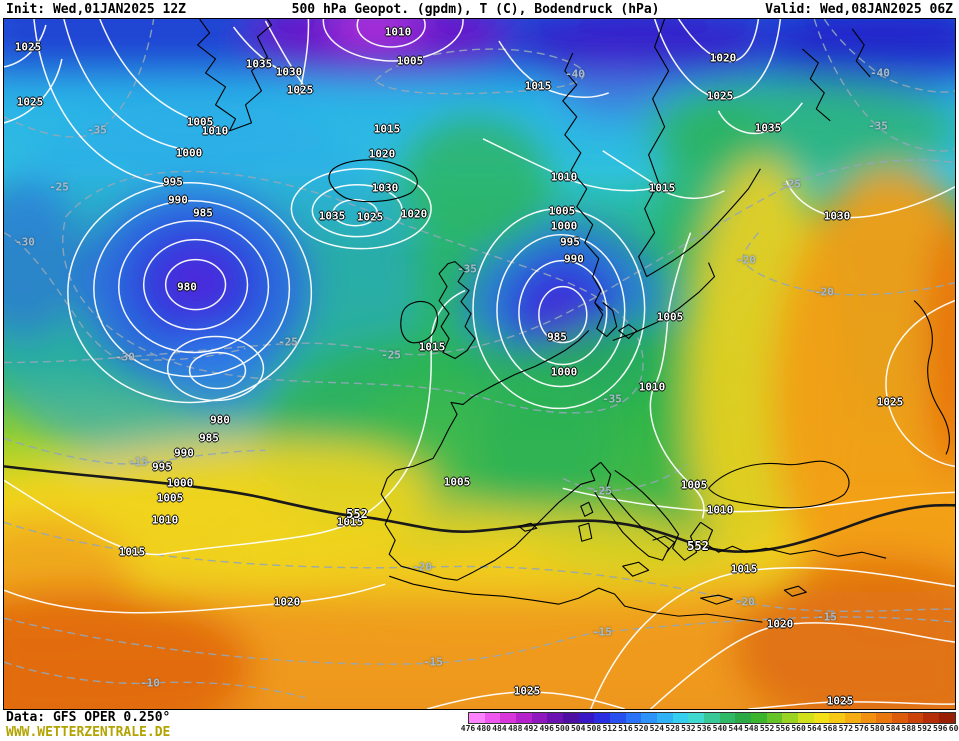  What do you see at coordinates (562, 728) in the screenshot?
I see `colorbar-tick-label: 500` at bounding box center [562, 728].